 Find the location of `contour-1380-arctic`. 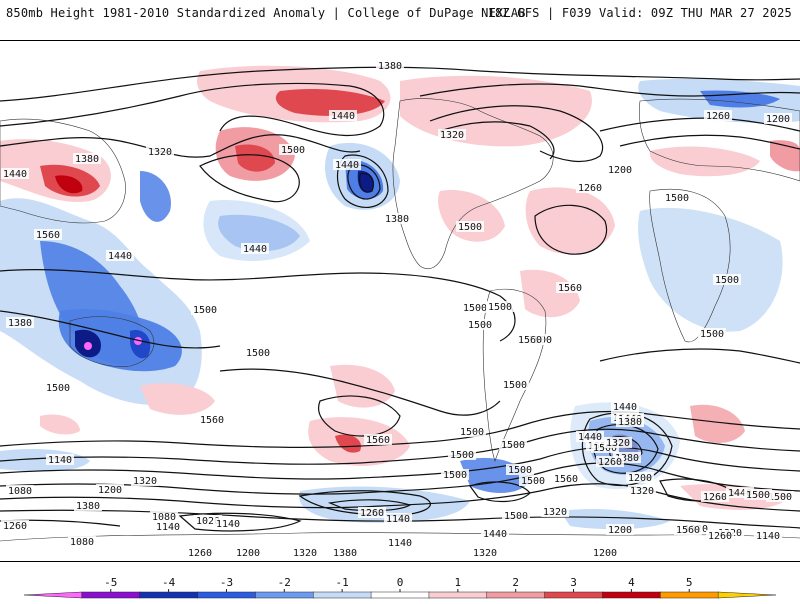

contour-1380-arctic is located at coordinates (516, 133).